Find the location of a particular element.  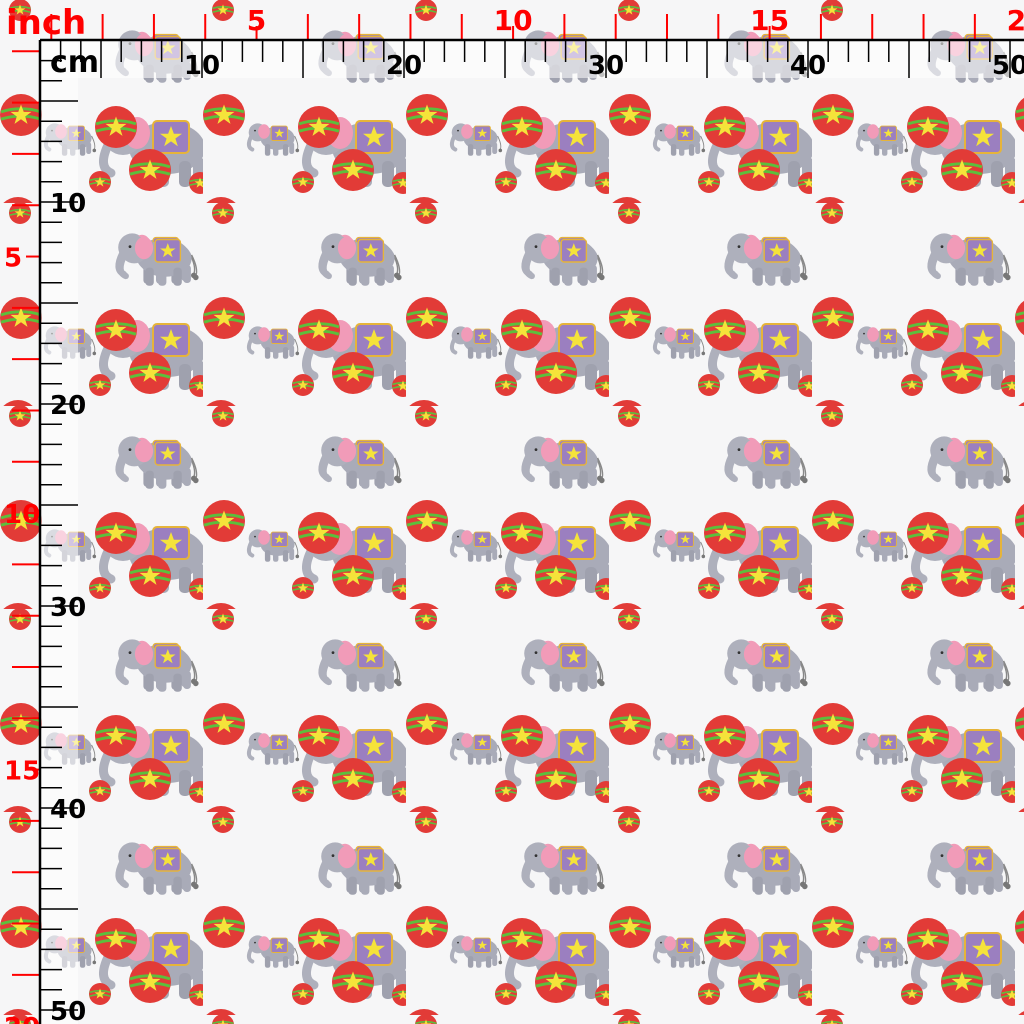

inch-label: 10 is located at coordinates (513, 20).